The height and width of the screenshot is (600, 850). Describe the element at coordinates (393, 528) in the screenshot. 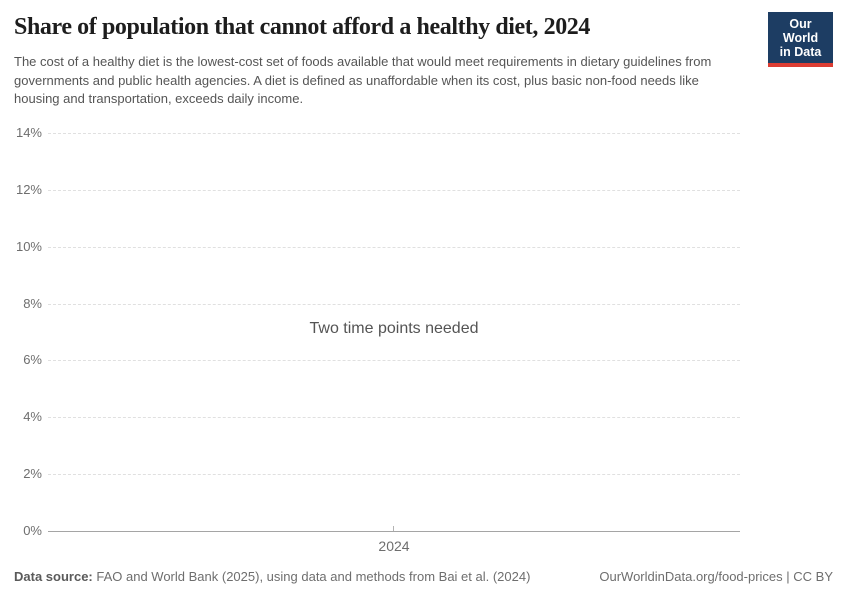

I see `x-axis-tick-mark` at that location.